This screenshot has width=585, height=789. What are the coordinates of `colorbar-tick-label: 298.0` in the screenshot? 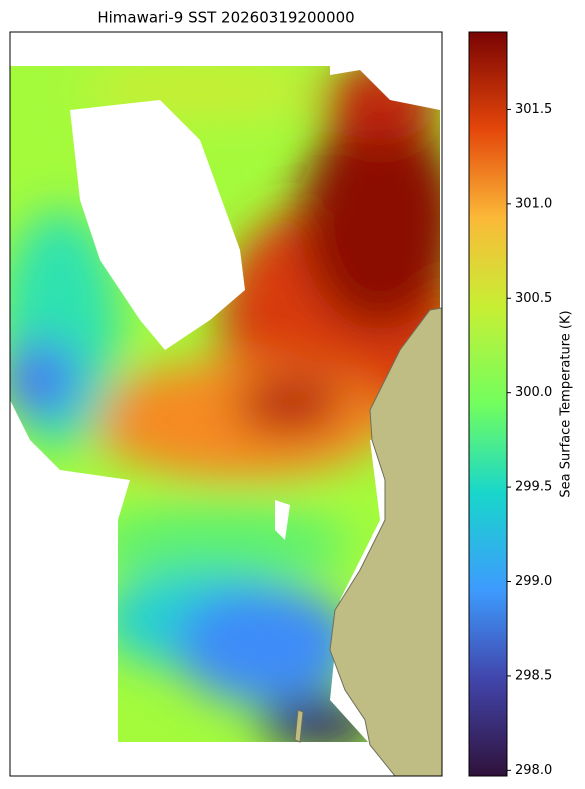 It's located at (533, 770).